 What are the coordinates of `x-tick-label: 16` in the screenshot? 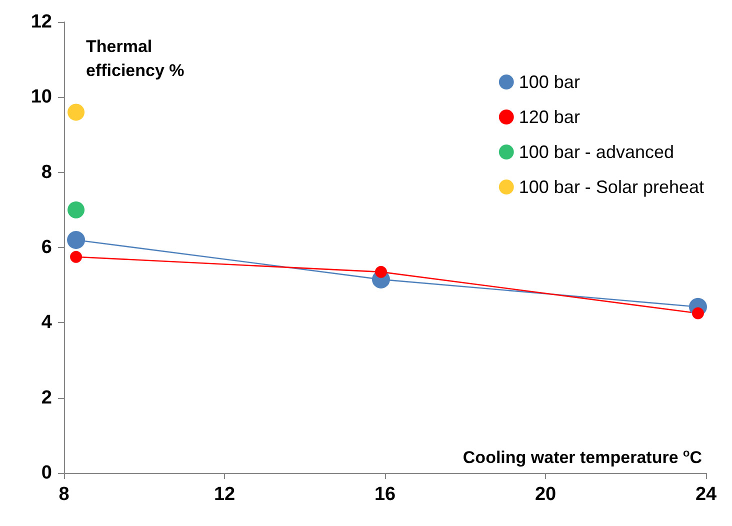 It's located at (385, 494).